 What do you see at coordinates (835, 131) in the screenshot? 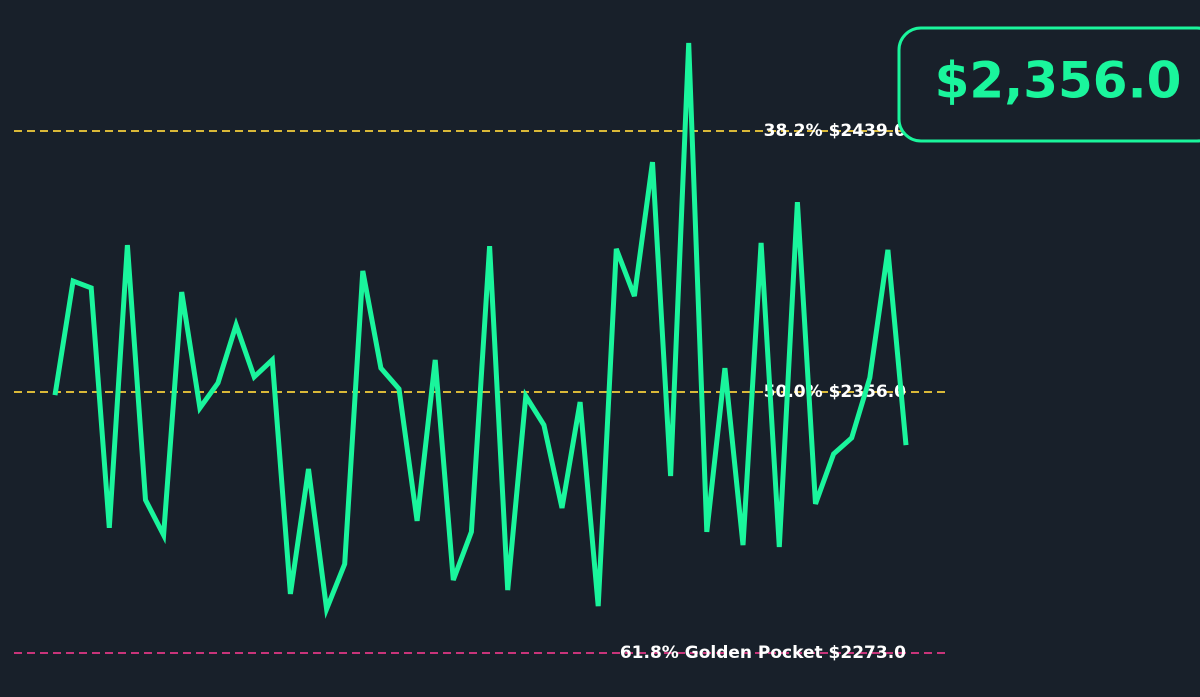
I see `level-label: 38.2% $2439.0` at bounding box center [835, 131].